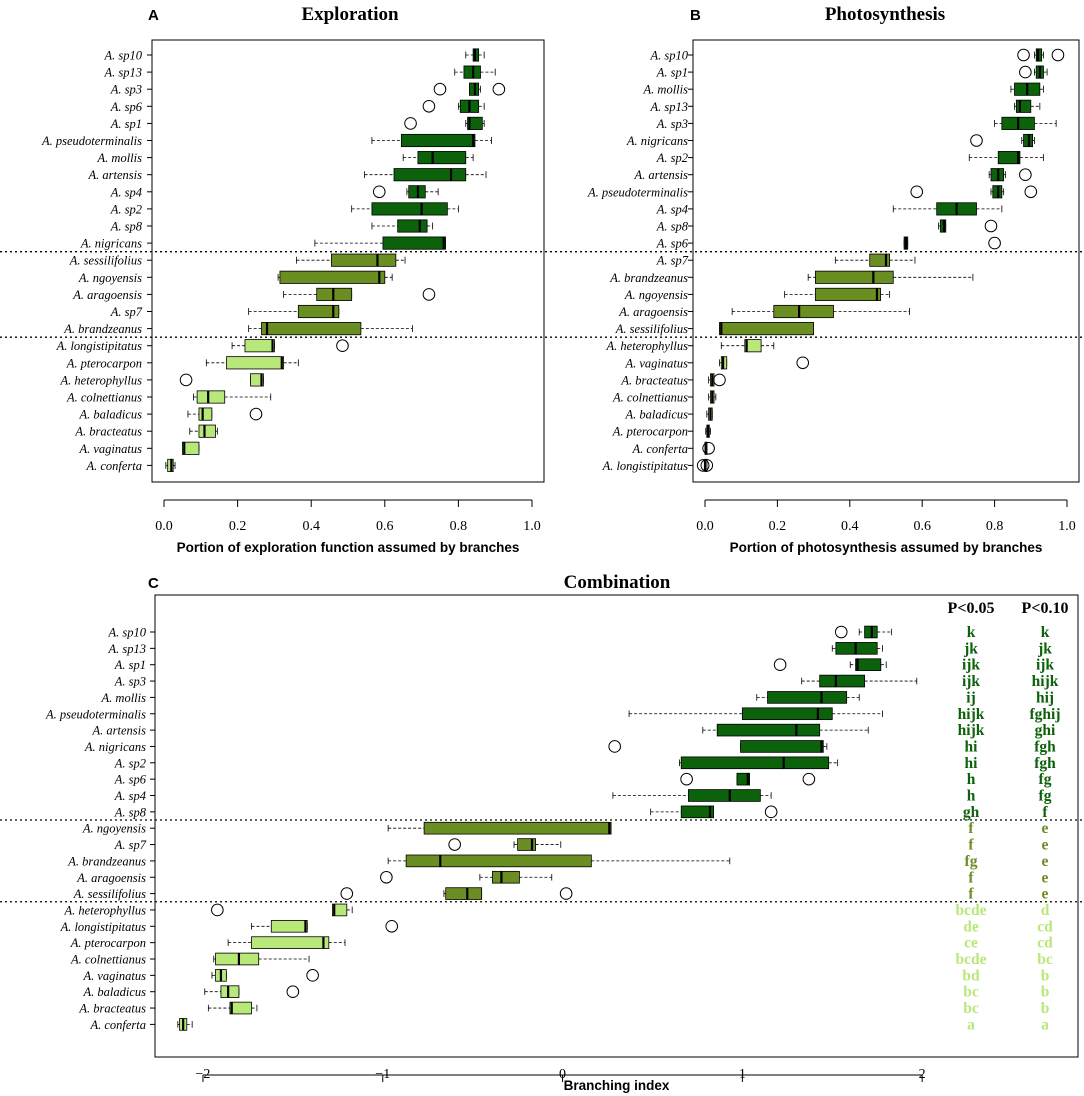 This screenshot has height=1096, width=1084. Describe the element at coordinates (971, 992) in the screenshot. I see `sig-letters-p005: bc` at that location.